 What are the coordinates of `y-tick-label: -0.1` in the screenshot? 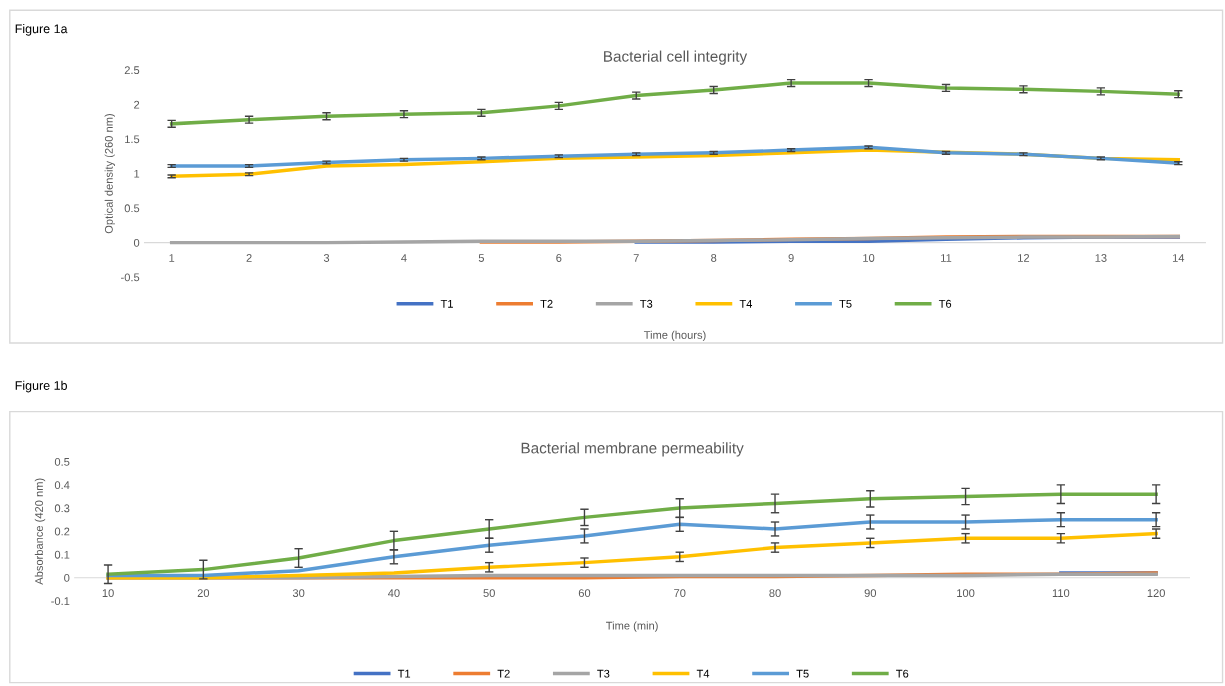 It's located at (60, 601).